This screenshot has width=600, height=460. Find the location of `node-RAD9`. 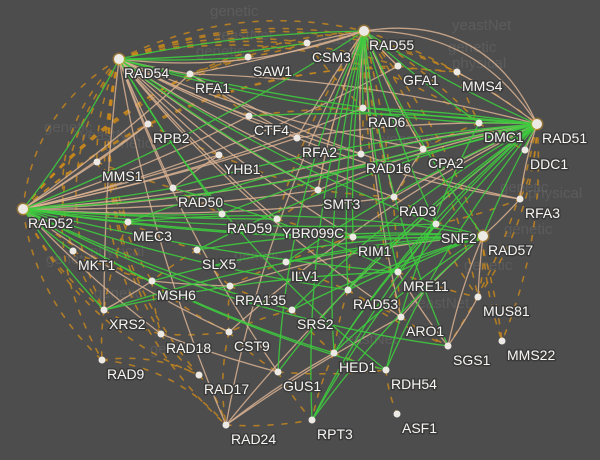

node-RAD9 is located at coordinates (102, 360).